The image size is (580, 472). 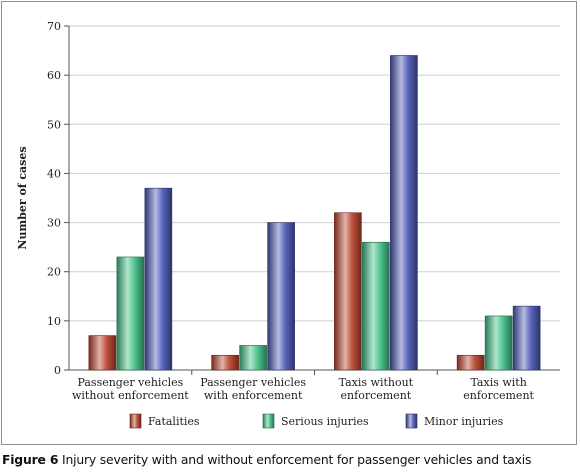 I want to click on y-tick-labels: 0 10 20 30 40 50 60 70, so click(x=54, y=198).